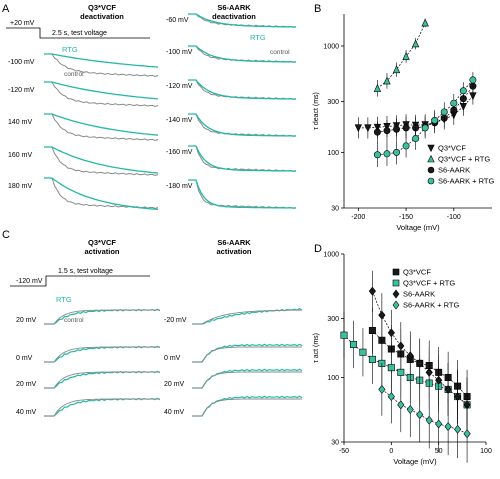  What do you see at coordinates (20, 186) in the screenshot?
I see `a-col1-voltage-label: 180 mV` at bounding box center [20, 186].